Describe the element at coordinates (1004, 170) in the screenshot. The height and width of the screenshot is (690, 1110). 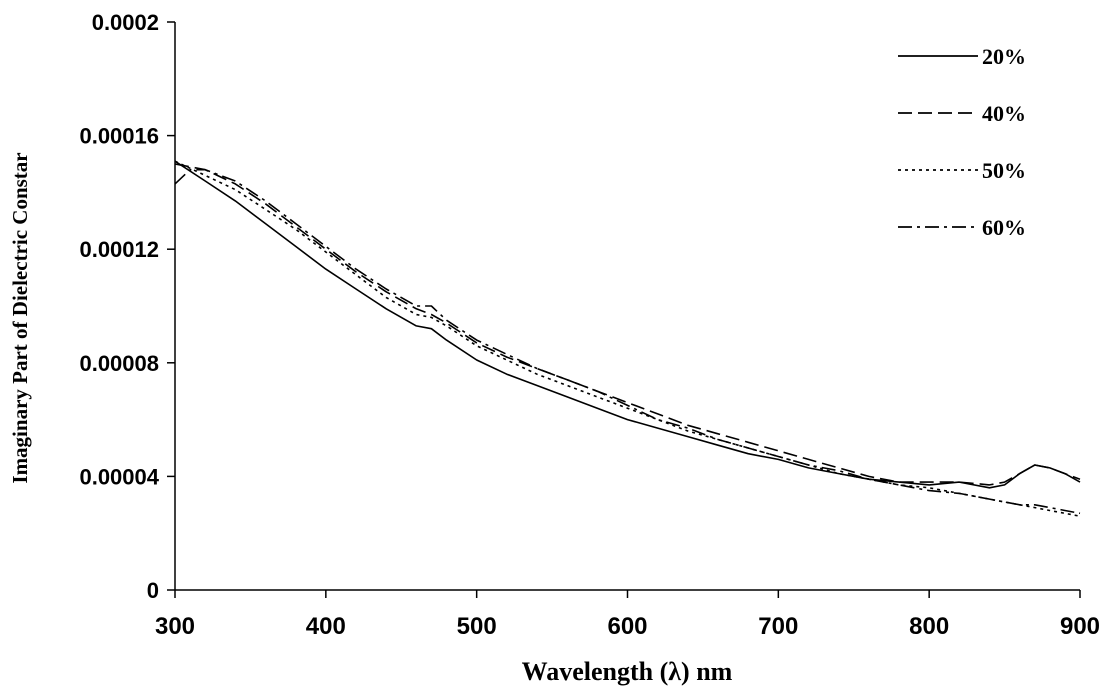
I see `legend-label: 50%` at that location.